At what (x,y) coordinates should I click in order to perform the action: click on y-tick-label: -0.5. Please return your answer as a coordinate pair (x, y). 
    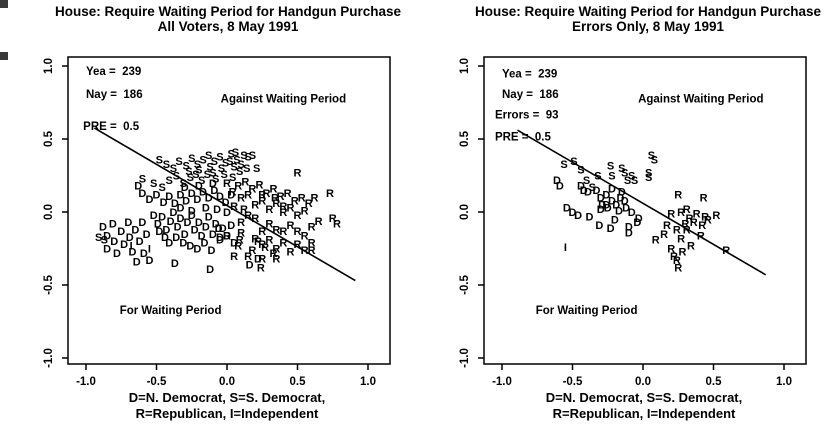
    Looking at the image, I should click on (49, 284).